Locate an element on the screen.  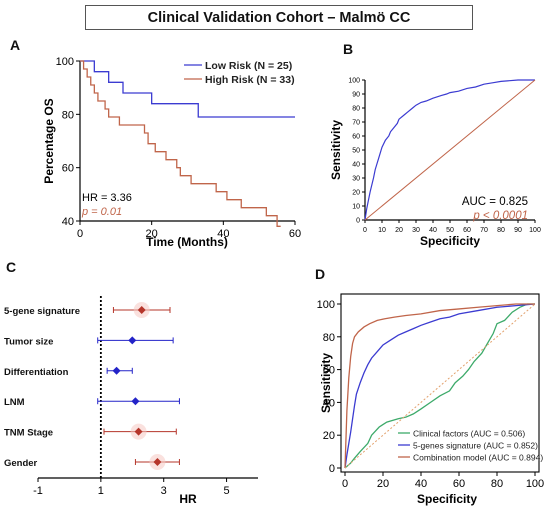
panel-label-c: C is located at coordinates (11, 267).